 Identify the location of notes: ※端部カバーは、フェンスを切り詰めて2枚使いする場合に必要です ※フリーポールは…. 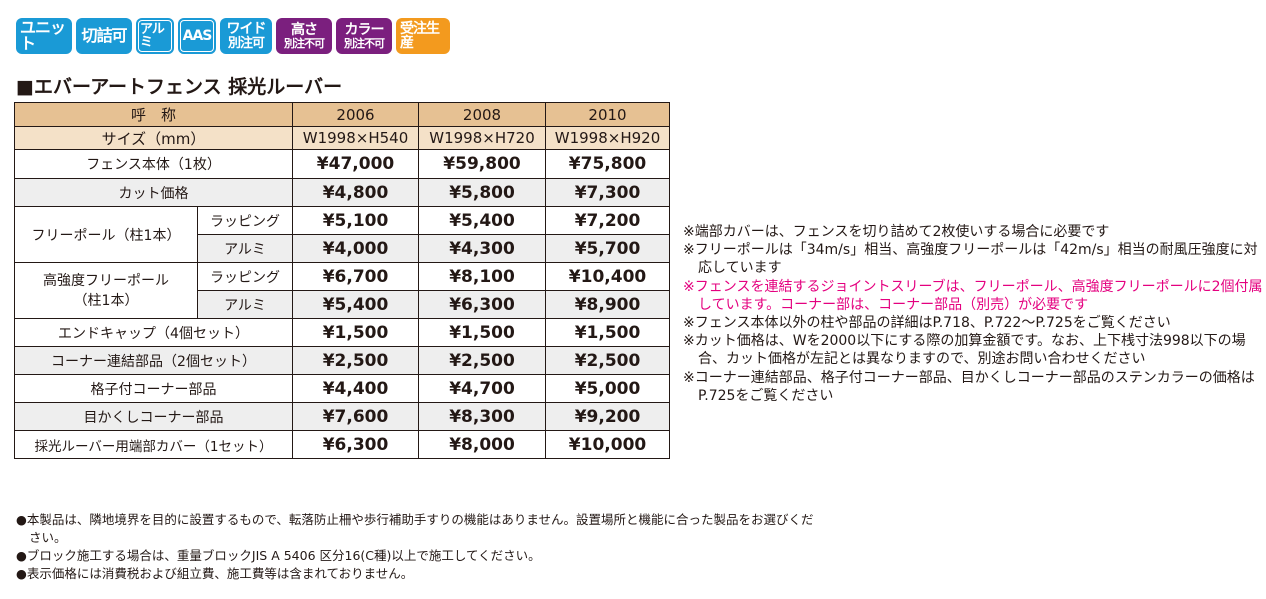
(973, 314).